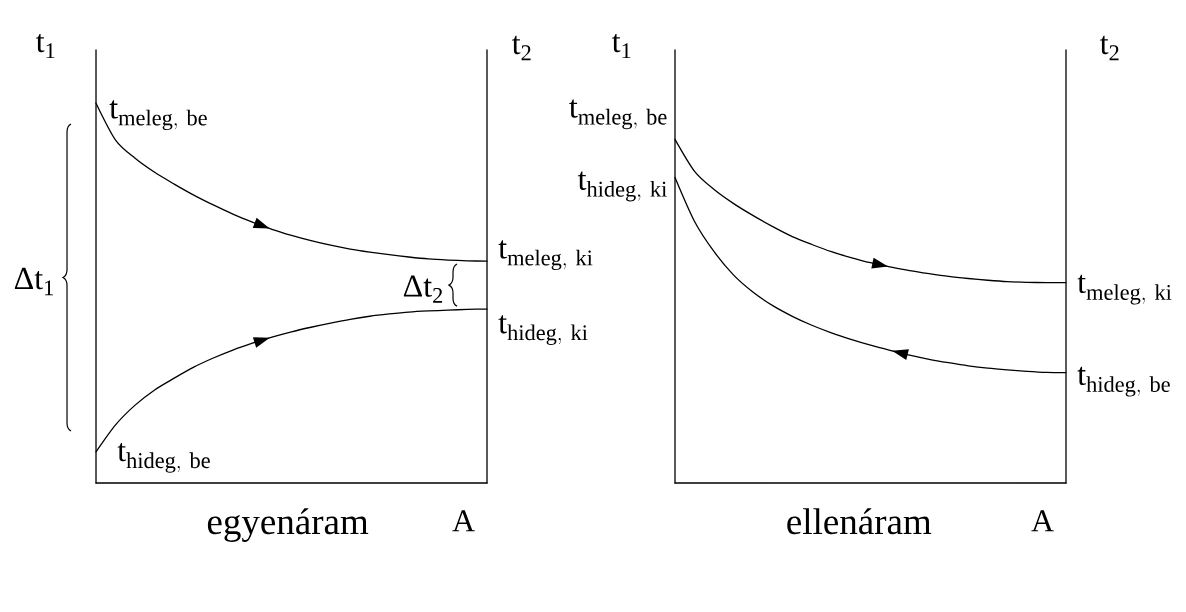 The image size is (1186, 612). What do you see at coordinates (163, 457) in the screenshot?
I see `annotation: $\mathrm{t}_{\mathrm{hideg,\ be}}$` at bounding box center [163, 457].